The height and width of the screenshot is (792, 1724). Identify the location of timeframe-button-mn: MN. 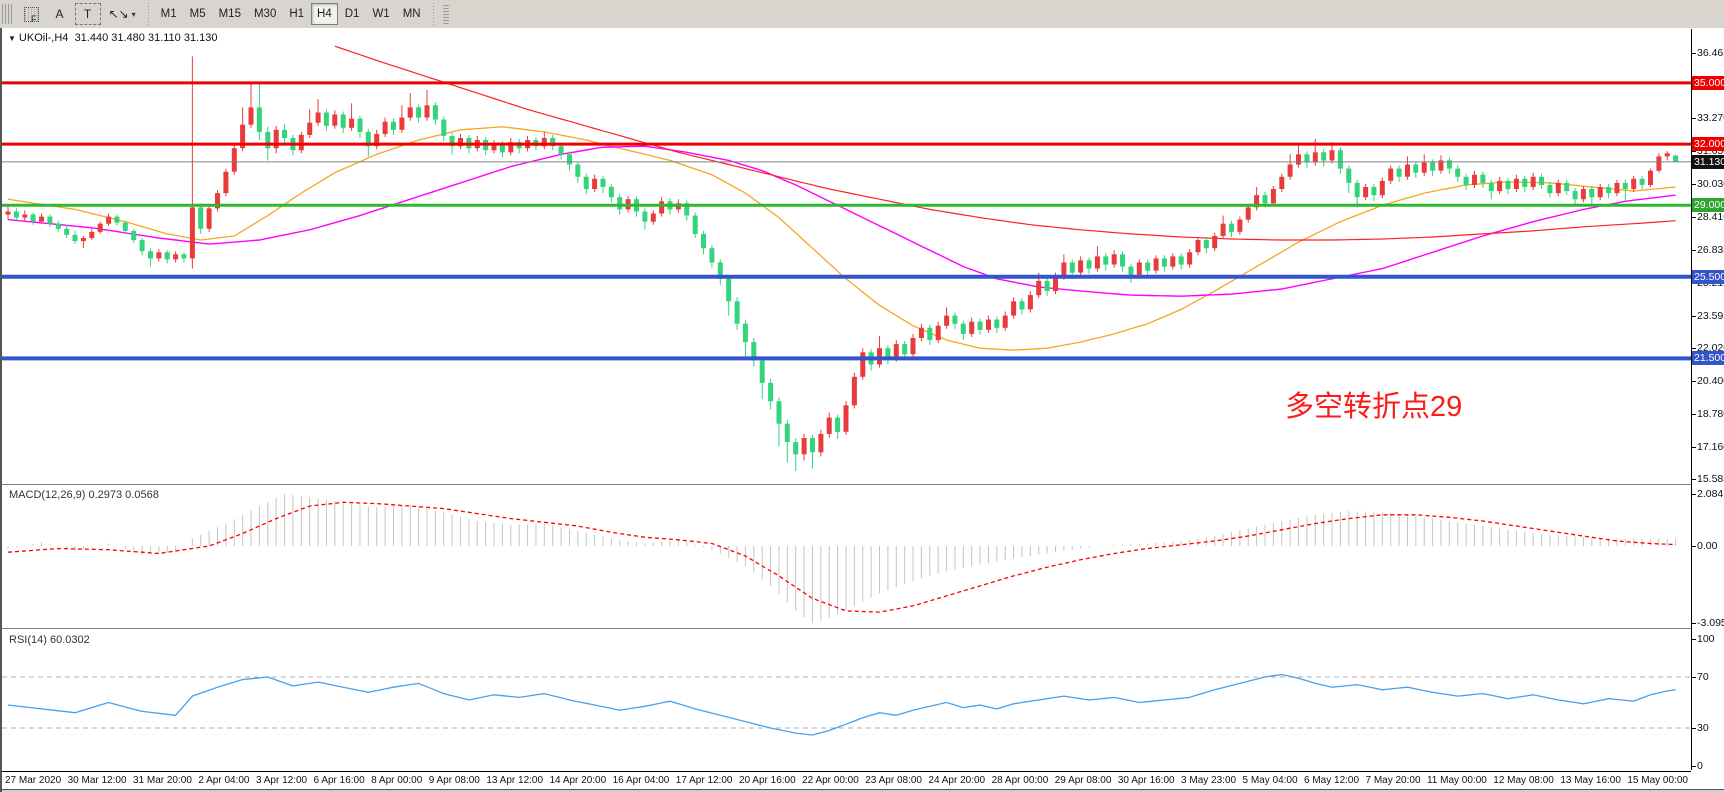
(412, 14).